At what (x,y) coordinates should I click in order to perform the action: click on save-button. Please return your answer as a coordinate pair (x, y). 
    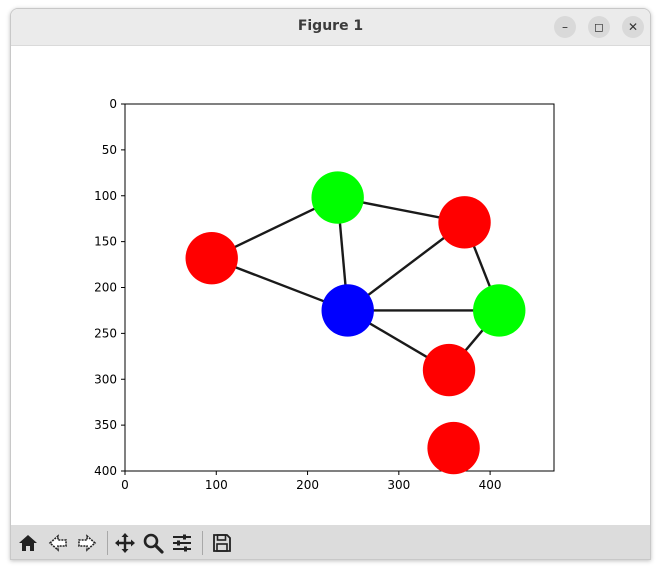
    Looking at the image, I should click on (222, 543).